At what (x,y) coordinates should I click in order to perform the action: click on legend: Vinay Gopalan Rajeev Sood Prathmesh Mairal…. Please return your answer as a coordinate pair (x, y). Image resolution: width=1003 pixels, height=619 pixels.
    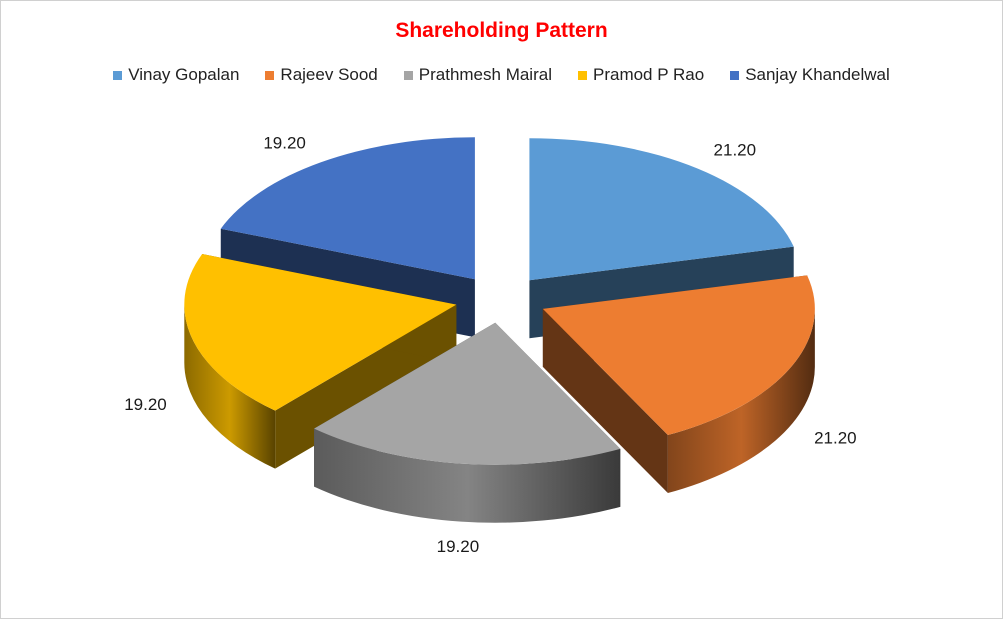
    Looking at the image, I should click on (501, 75).